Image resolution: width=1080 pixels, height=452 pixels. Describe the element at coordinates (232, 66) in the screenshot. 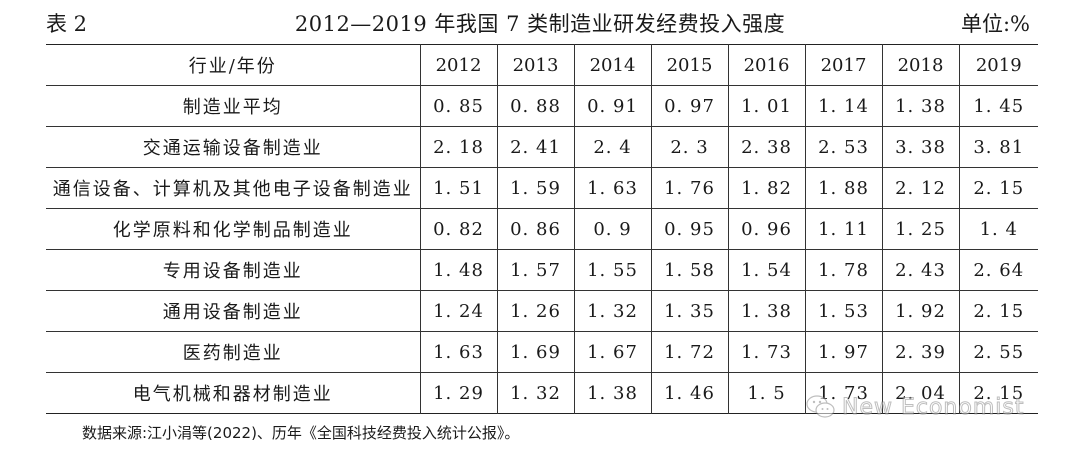

I see `column-header: 行业/年份` at that location.